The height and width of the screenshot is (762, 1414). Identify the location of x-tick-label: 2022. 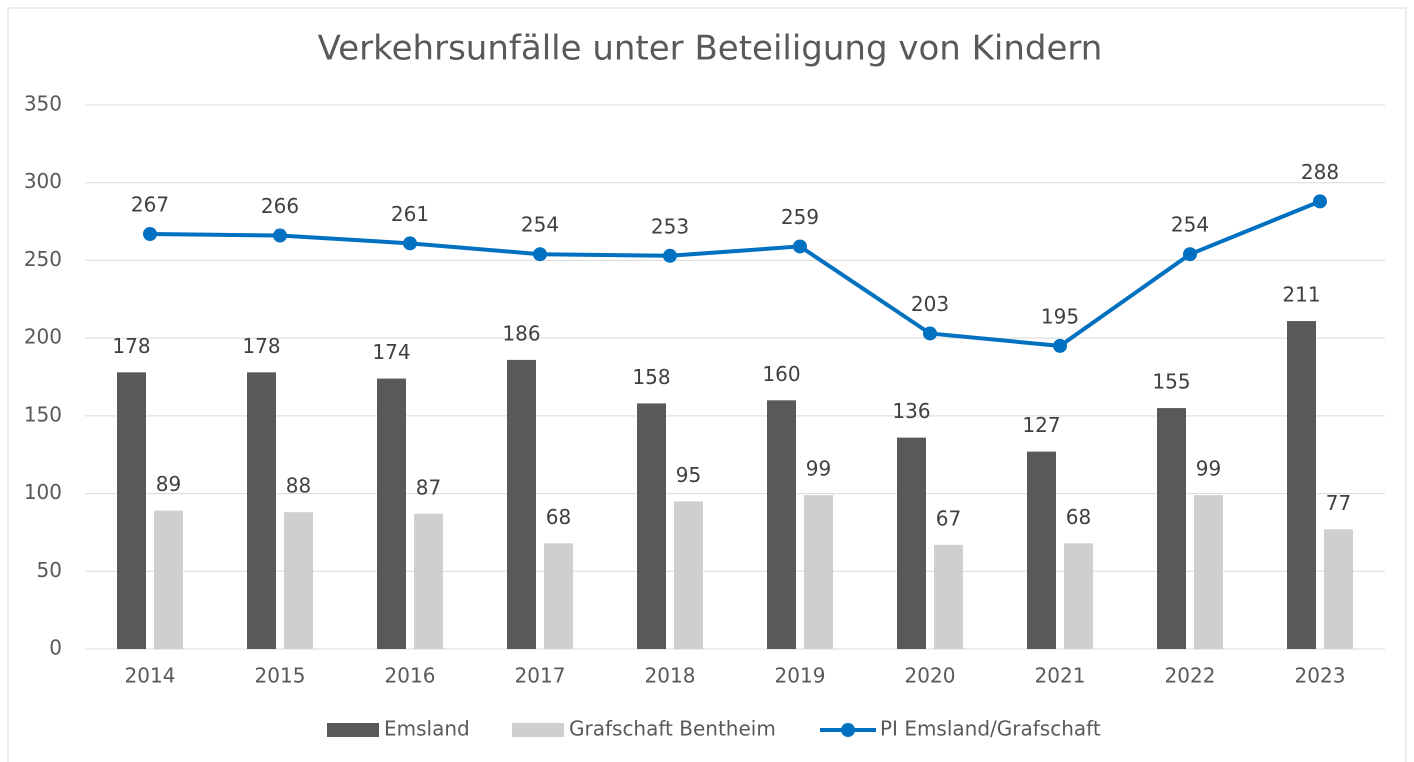
(1190, 676).